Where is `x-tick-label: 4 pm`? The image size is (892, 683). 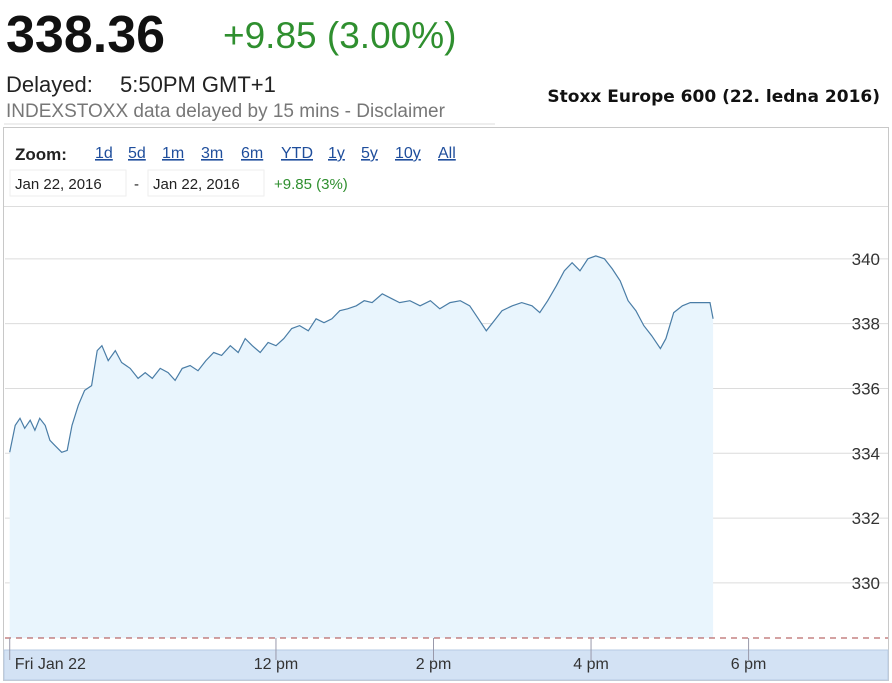
x-tick-label: 4 pm is located at coordinates (591, 664).